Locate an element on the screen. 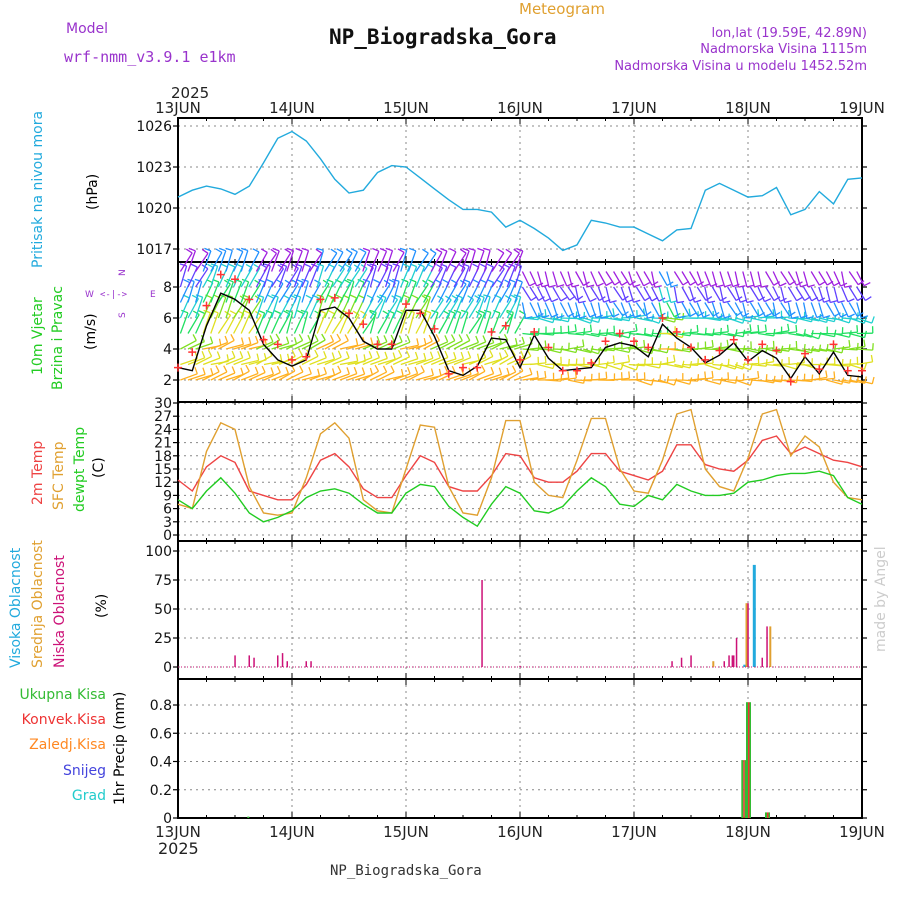 This screenshot has width=900, height=900. lonlat-text: lon,lat (19.59E, 42.89N) is located at coordinates (789, 33).